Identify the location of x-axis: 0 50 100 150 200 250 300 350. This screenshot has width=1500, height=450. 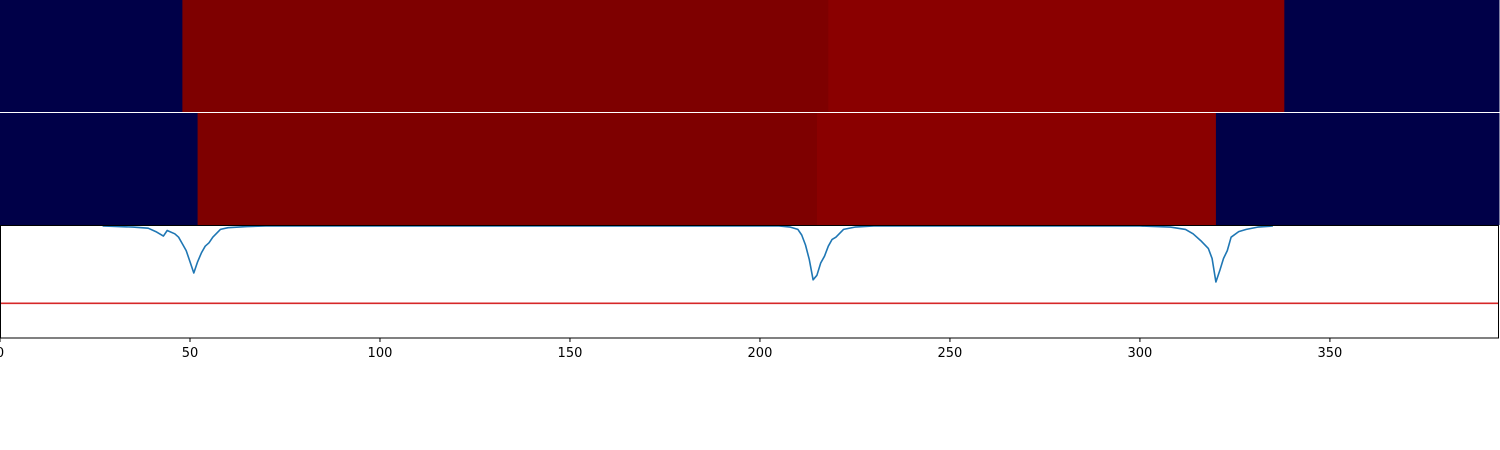
(671, 349).